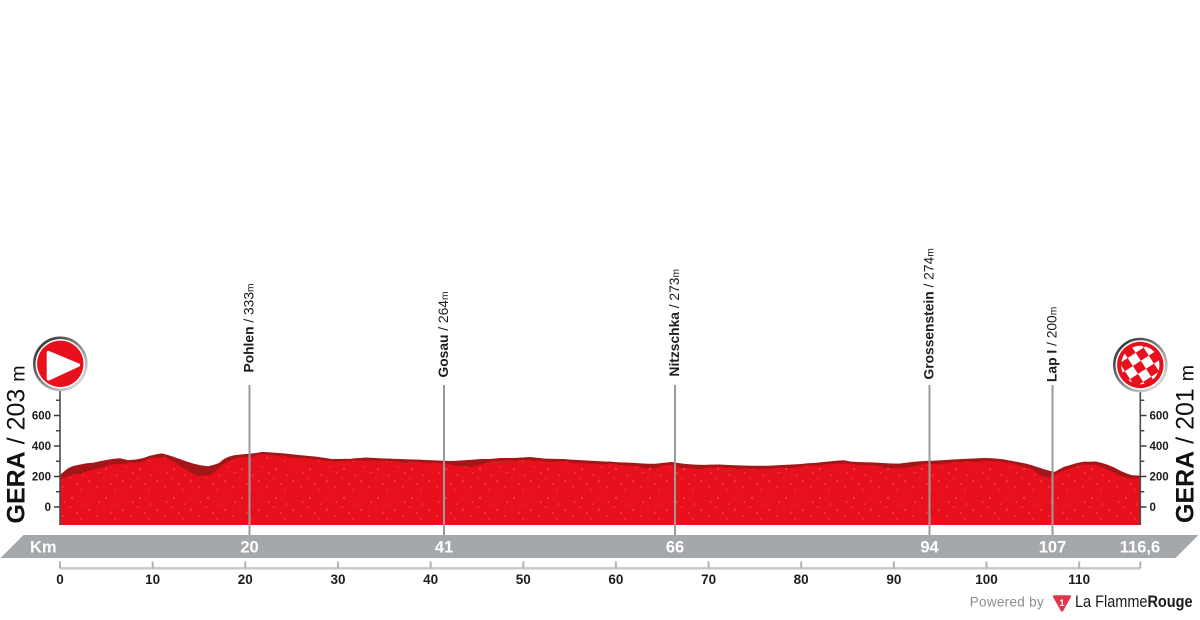  What do you see at coordinates (337, 579) in the screenshot?
I see `svg-text: 30` at bounding box center [337, 579].